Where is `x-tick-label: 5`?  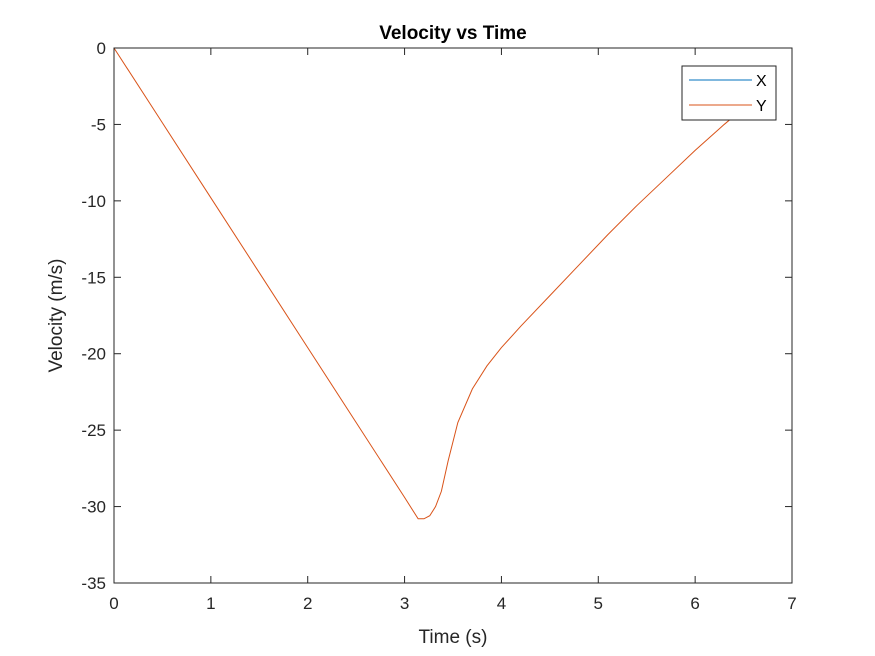 x-tick-label: 5 is located at coordinates (598, 603).